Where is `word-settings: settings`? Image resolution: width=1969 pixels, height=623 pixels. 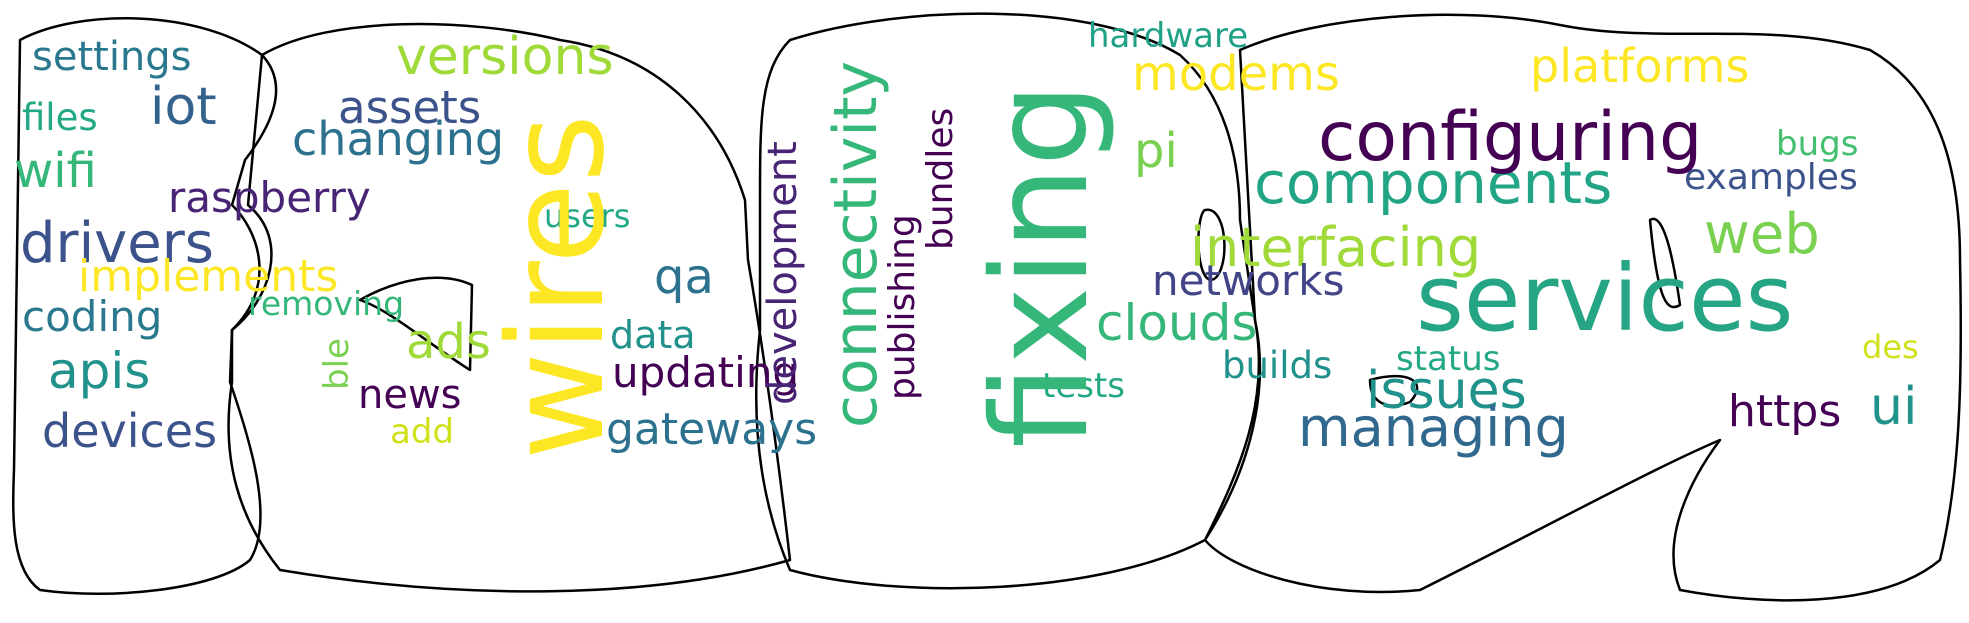
word-settings: settings is located at coordinates (112, 57).